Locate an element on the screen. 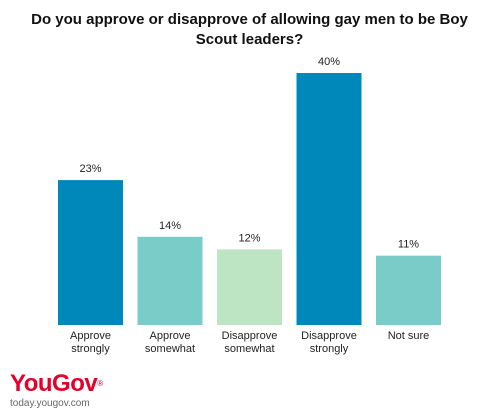  category-label-1-0: Approve is located at coordinates (170, 336).